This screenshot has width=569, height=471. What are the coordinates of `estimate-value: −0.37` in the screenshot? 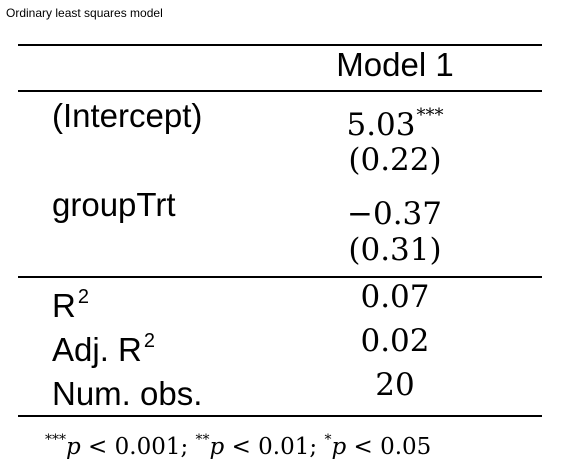 It's located at (394, 214).